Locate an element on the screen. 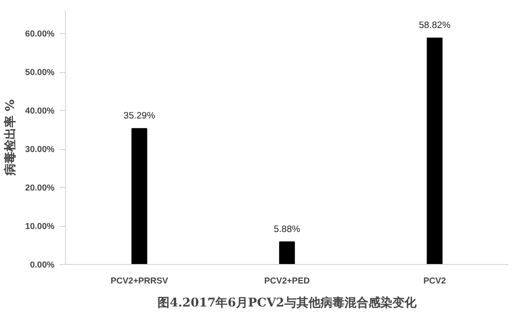 This screenshot has width=528, height=314. y-tick-label: 50.00% is located at coordinates (40, 72).